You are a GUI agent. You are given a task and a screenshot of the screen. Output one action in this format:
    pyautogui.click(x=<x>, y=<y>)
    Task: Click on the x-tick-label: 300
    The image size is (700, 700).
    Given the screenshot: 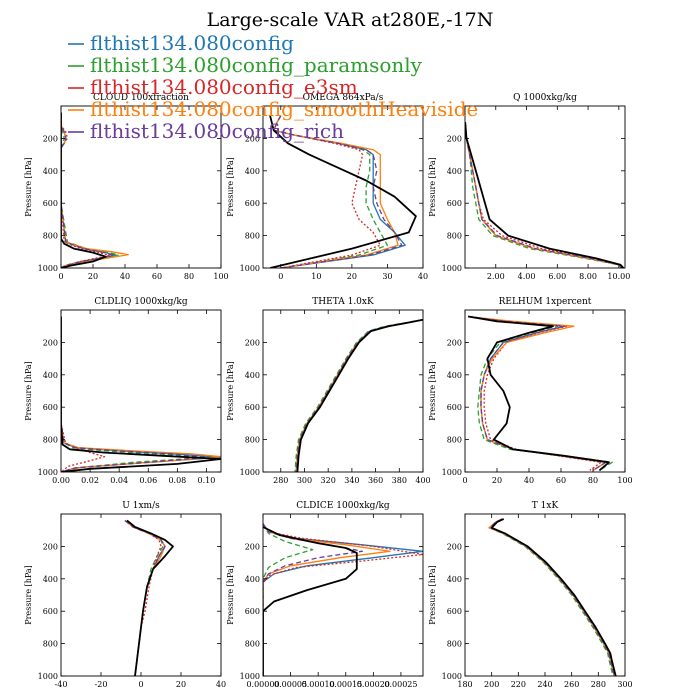 What is the action you would take?
    pyautogui.click(x=624, y=684)
    